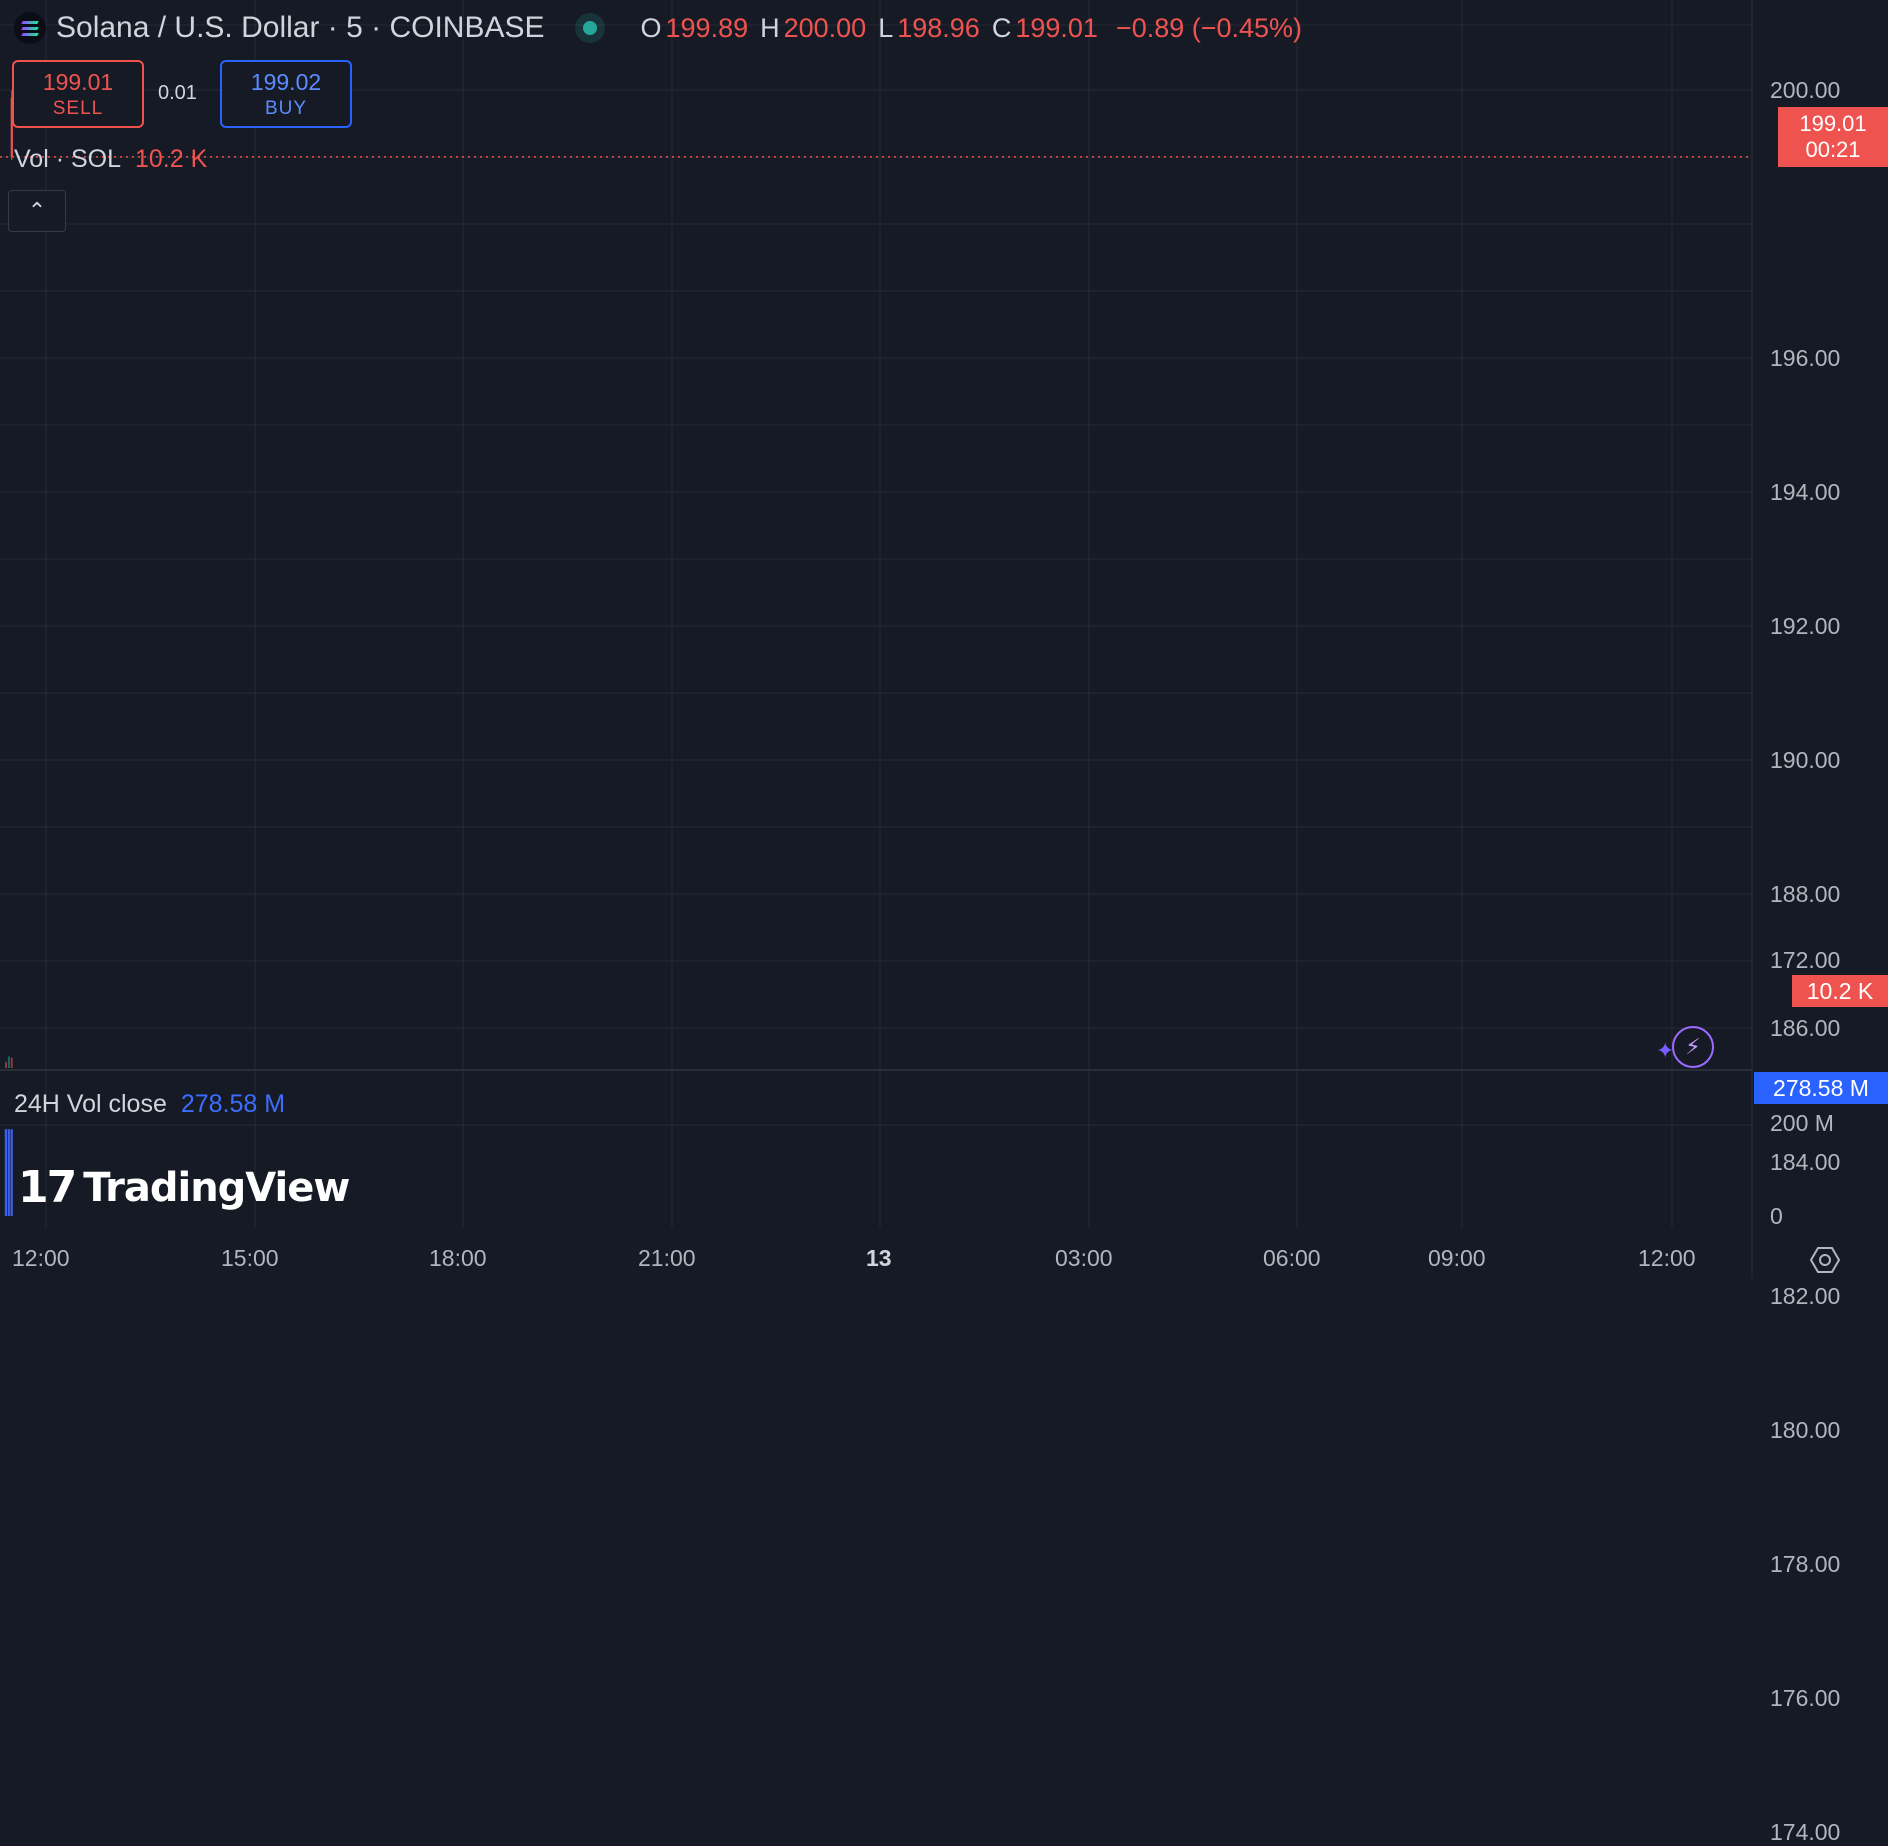 Image resolution: width=1888 pixels, height=1846 pixels. Describe the element at coordinates (286, 82) in the screenshot. I see `buy-price: 199.02` at that location.